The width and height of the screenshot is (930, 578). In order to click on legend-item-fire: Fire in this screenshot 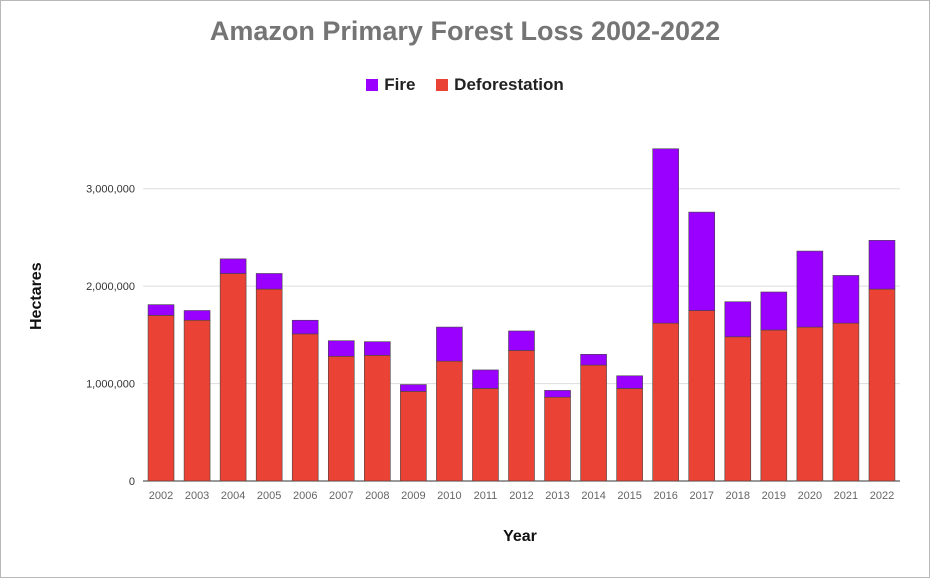, I will do `click(390, 85)`.